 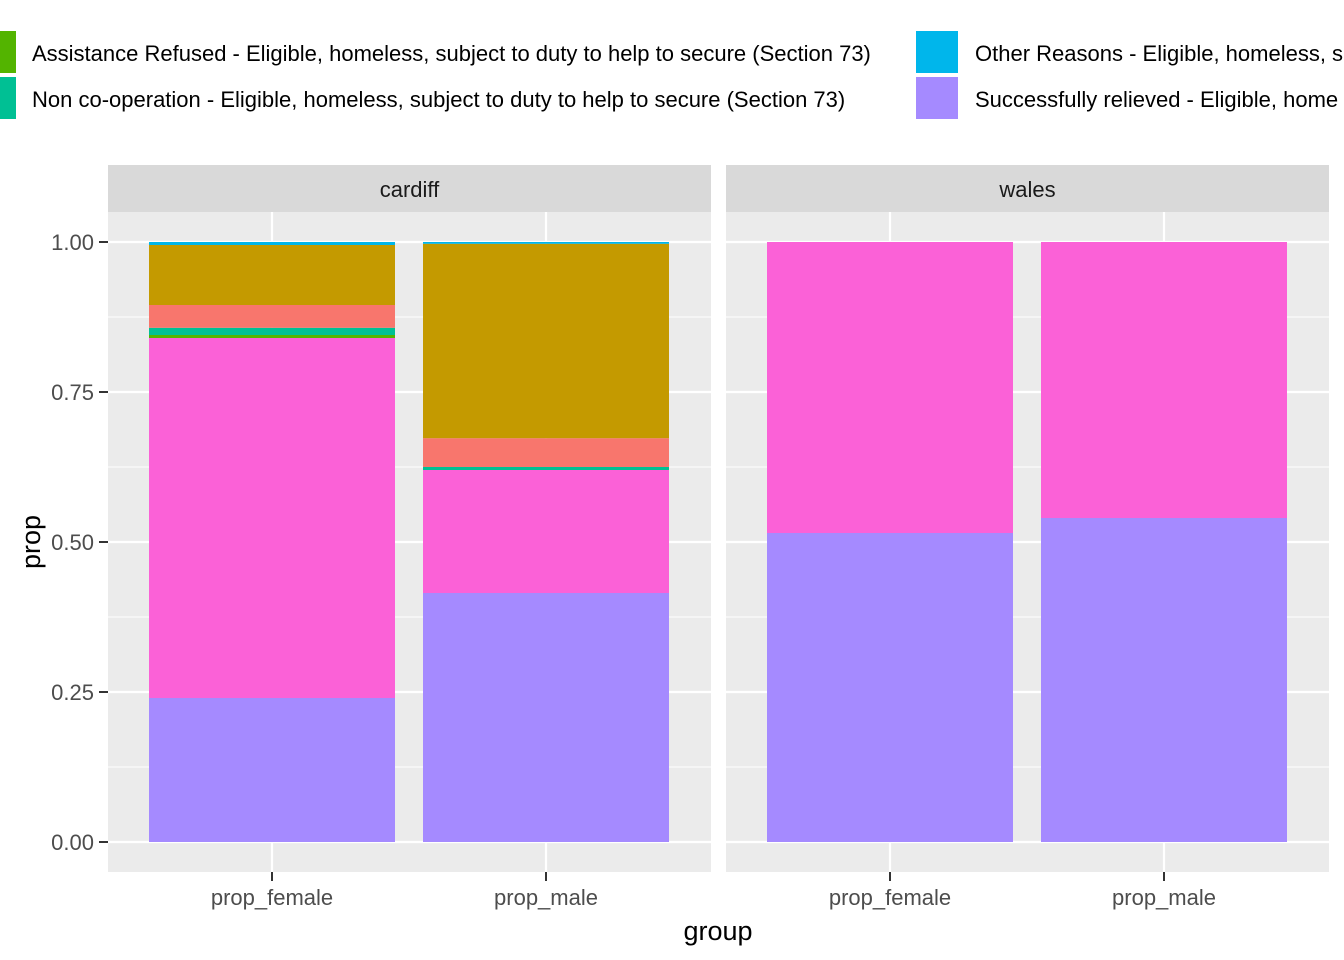 What do you see at coordinates (1159, 53) in the screenshot?
I see `legend-label-other-reasons: Other Reasons - Eligible, homeless, s` at bounding box center [1159, 53].